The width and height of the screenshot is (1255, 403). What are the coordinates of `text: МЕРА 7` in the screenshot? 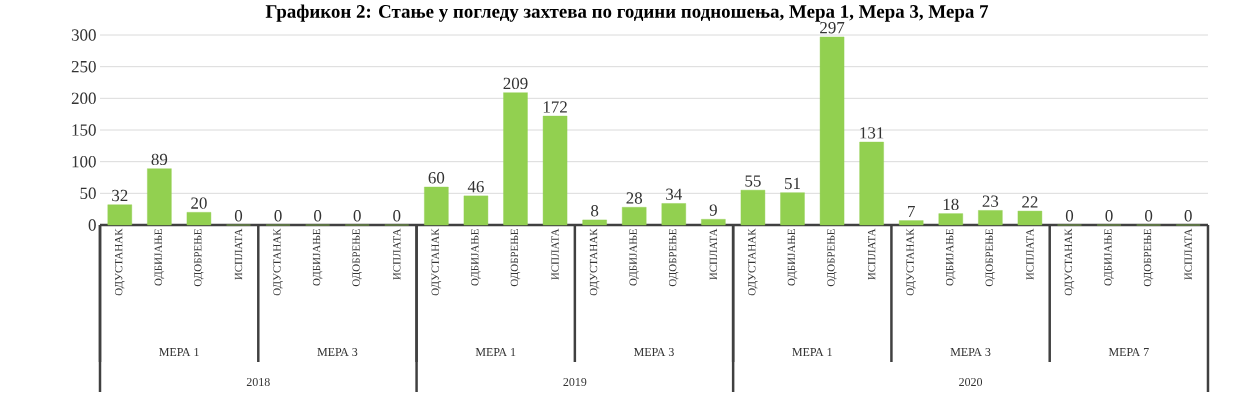 It's located at (1128, 352).